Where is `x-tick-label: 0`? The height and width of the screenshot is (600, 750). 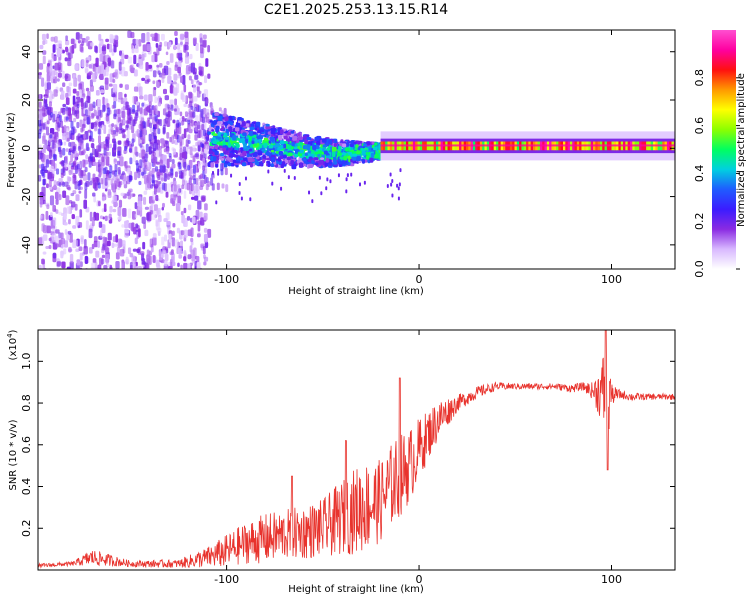
x-tick-label: 0 is located at coordinates (419, 279).